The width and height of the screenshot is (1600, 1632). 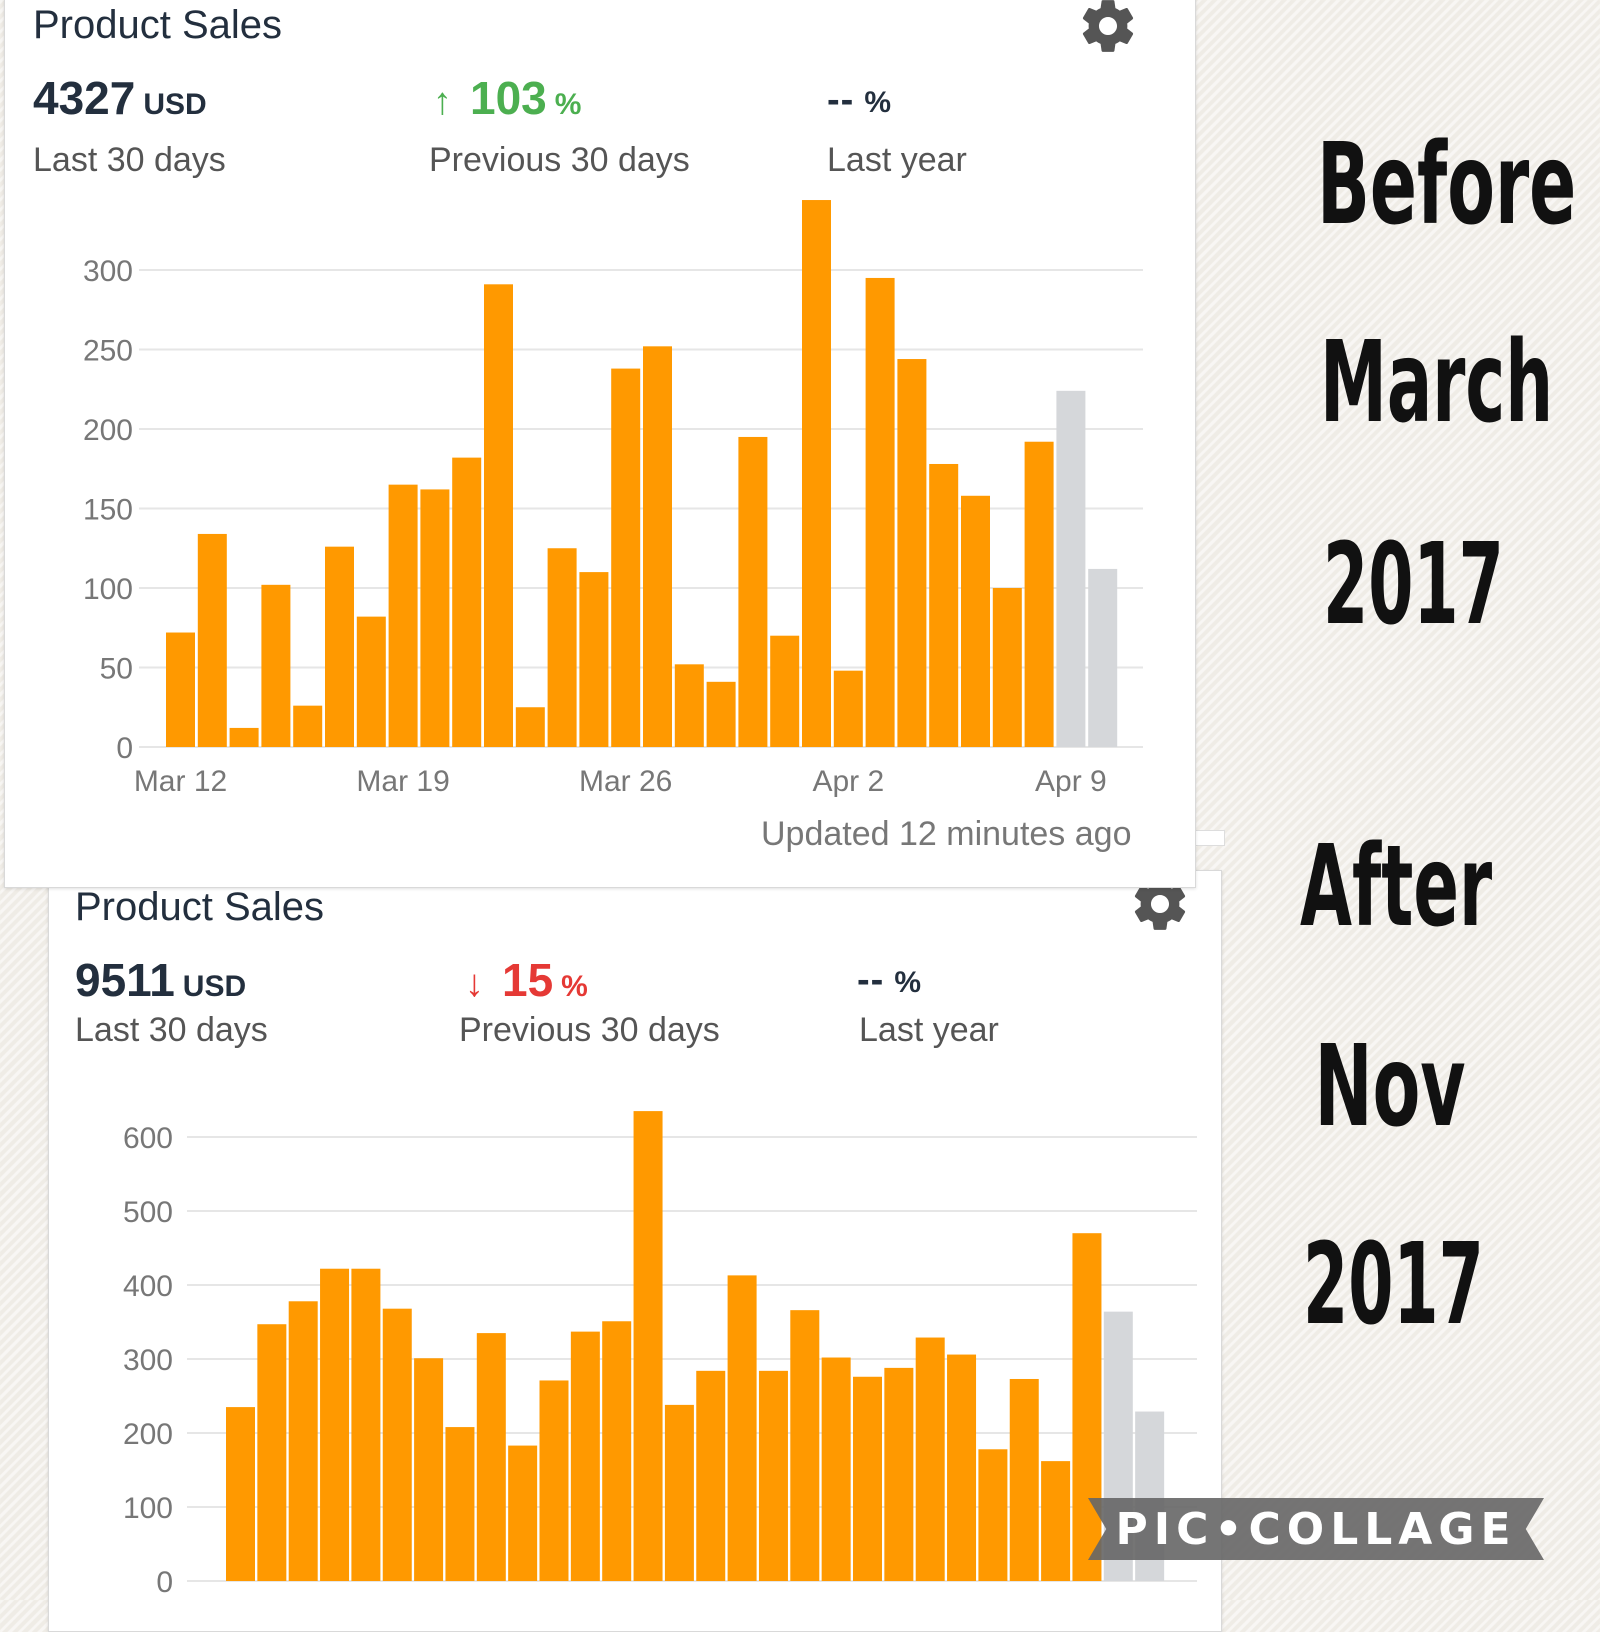 What do you see at coordinates (402, 781) in the screenshot?
I see `x-tick-label: Mar 19` at bounding box center [402, 781].